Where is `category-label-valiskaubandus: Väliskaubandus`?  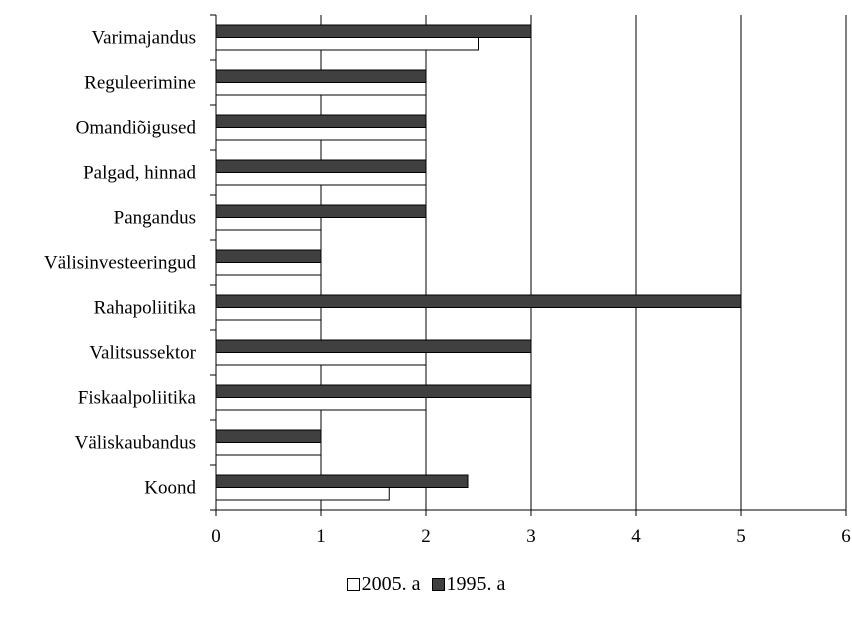
category-label-valiskaubandus: Väliskaubandus is located at coordinates (135, 443).